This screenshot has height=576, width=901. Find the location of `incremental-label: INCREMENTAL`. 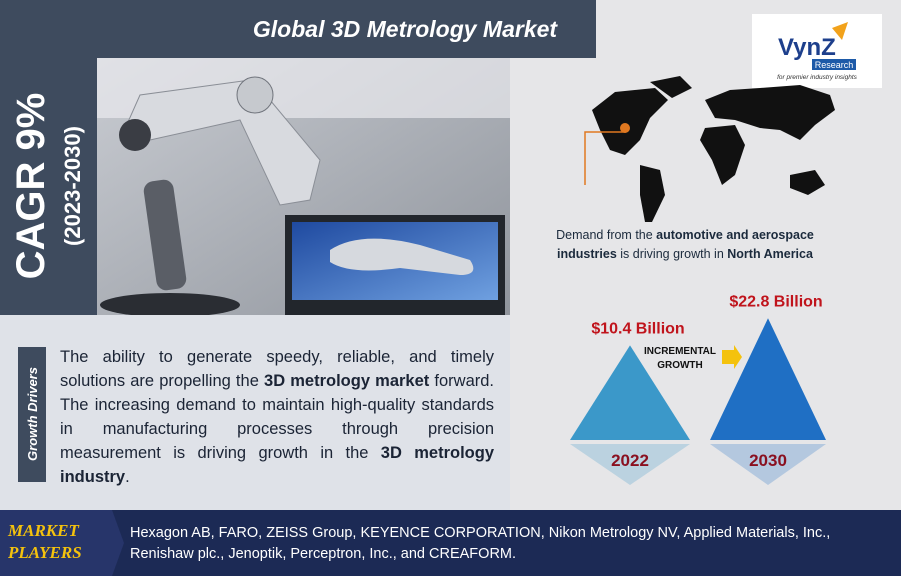

incremental-label: INCREMENTAL is located at coordinates (680, 351).